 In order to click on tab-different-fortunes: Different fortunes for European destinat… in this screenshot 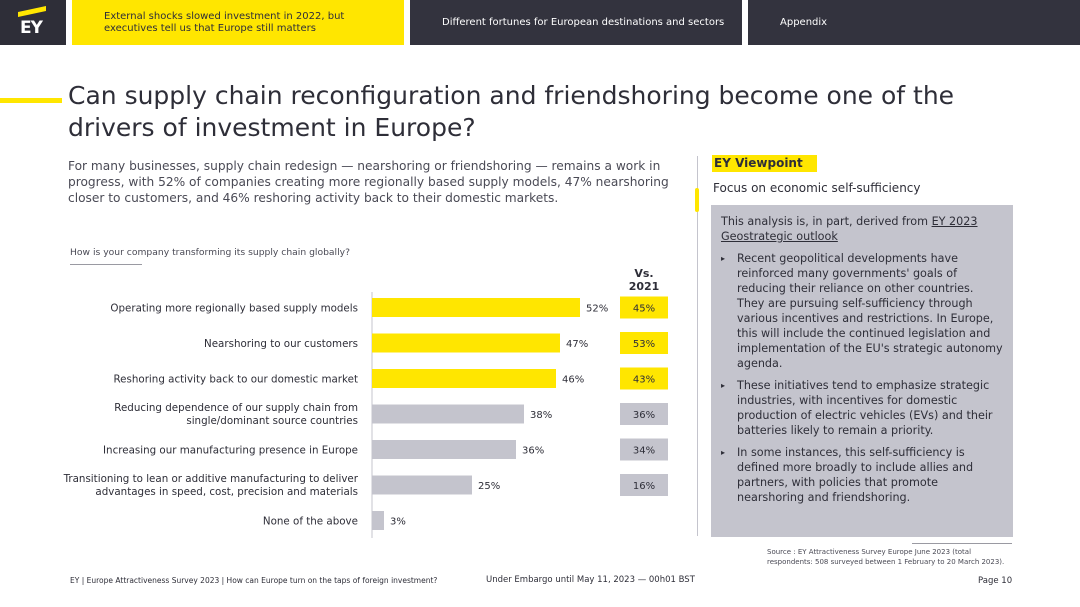, I will do `click(576, 22)`.